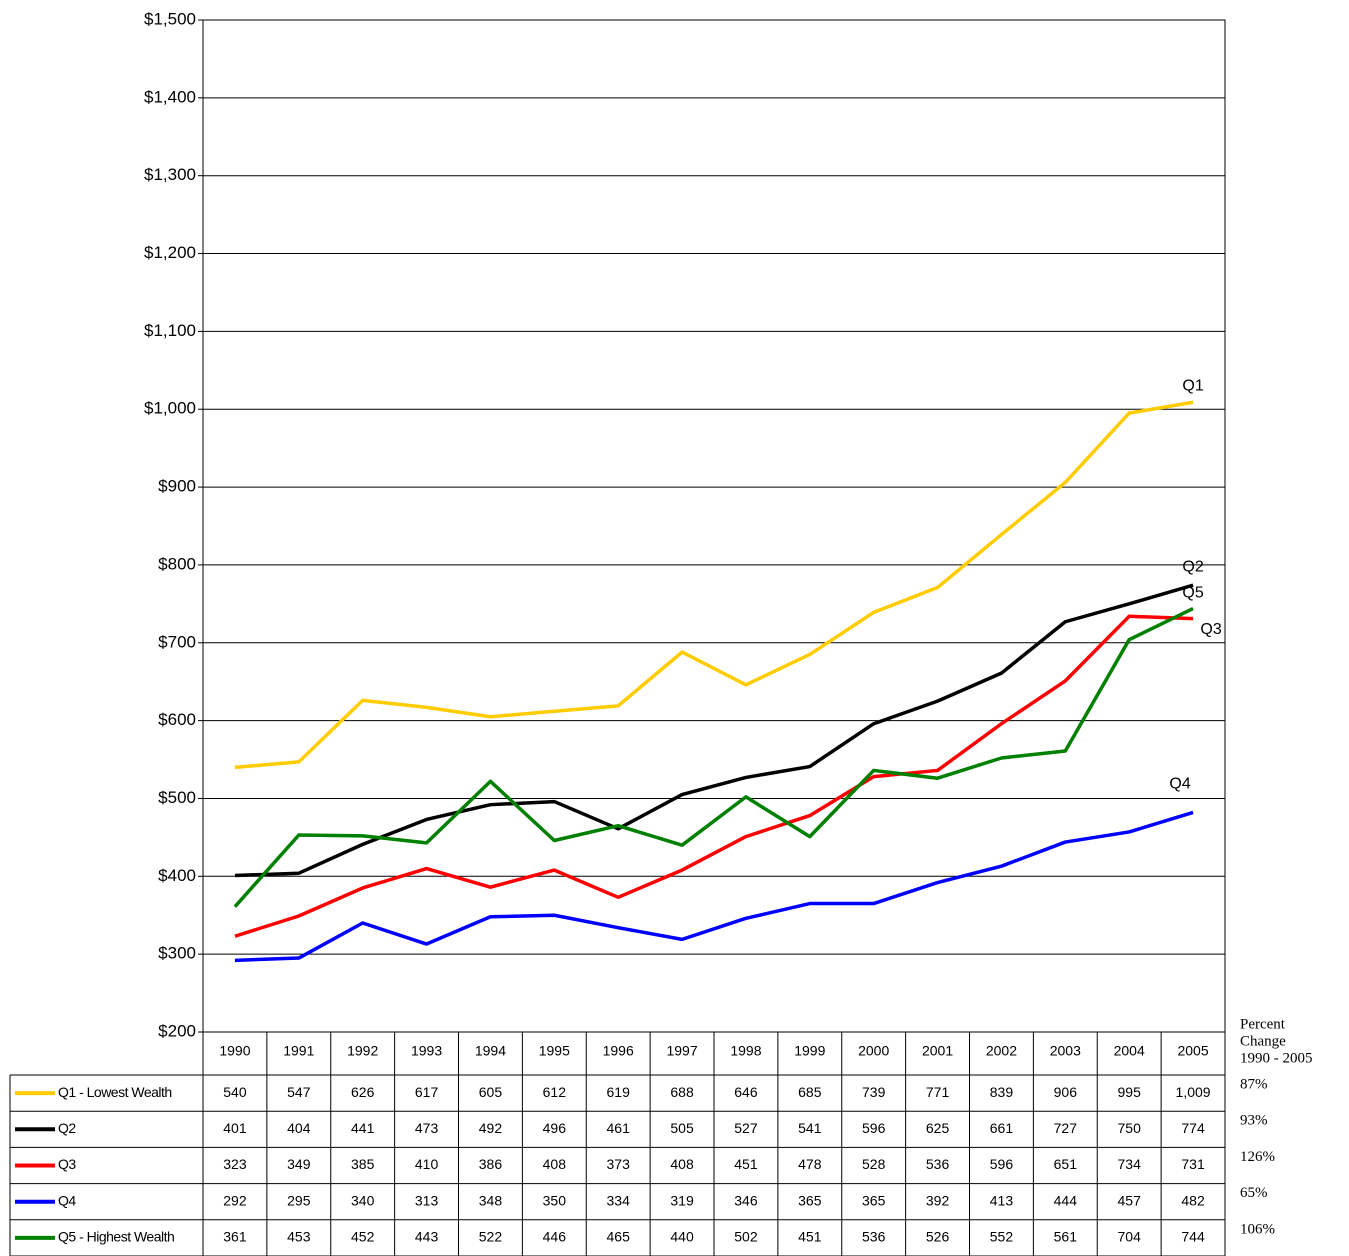 This screenshot has height=1256, width=1349. I want to click on table-cell: 385, so click(363, 1164).